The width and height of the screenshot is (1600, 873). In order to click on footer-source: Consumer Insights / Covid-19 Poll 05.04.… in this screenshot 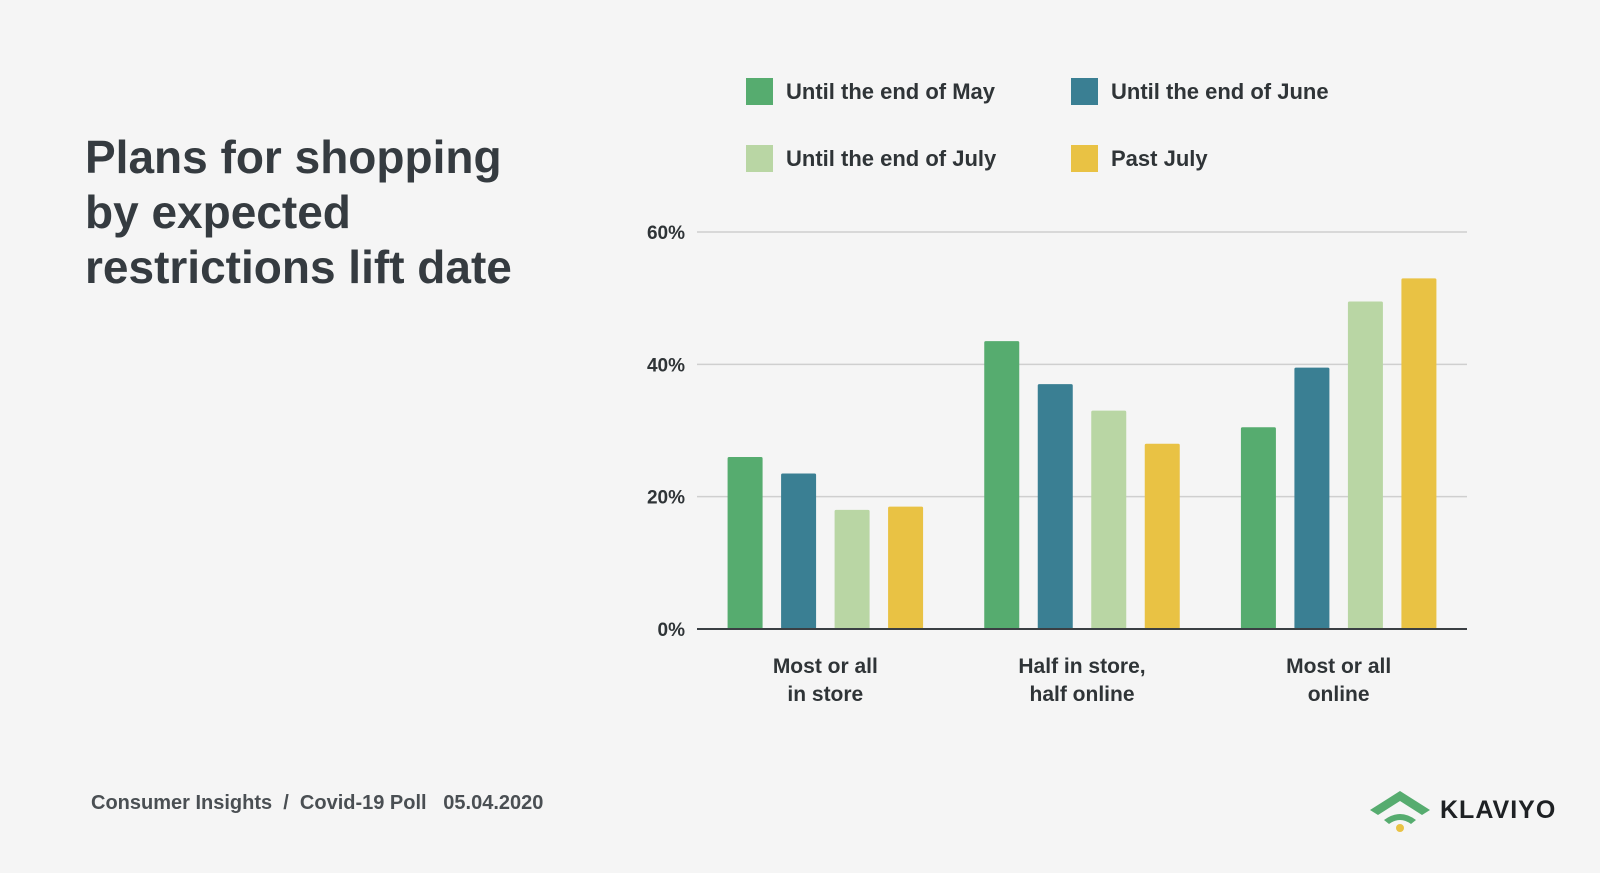, I will do `click(317, 803)`.